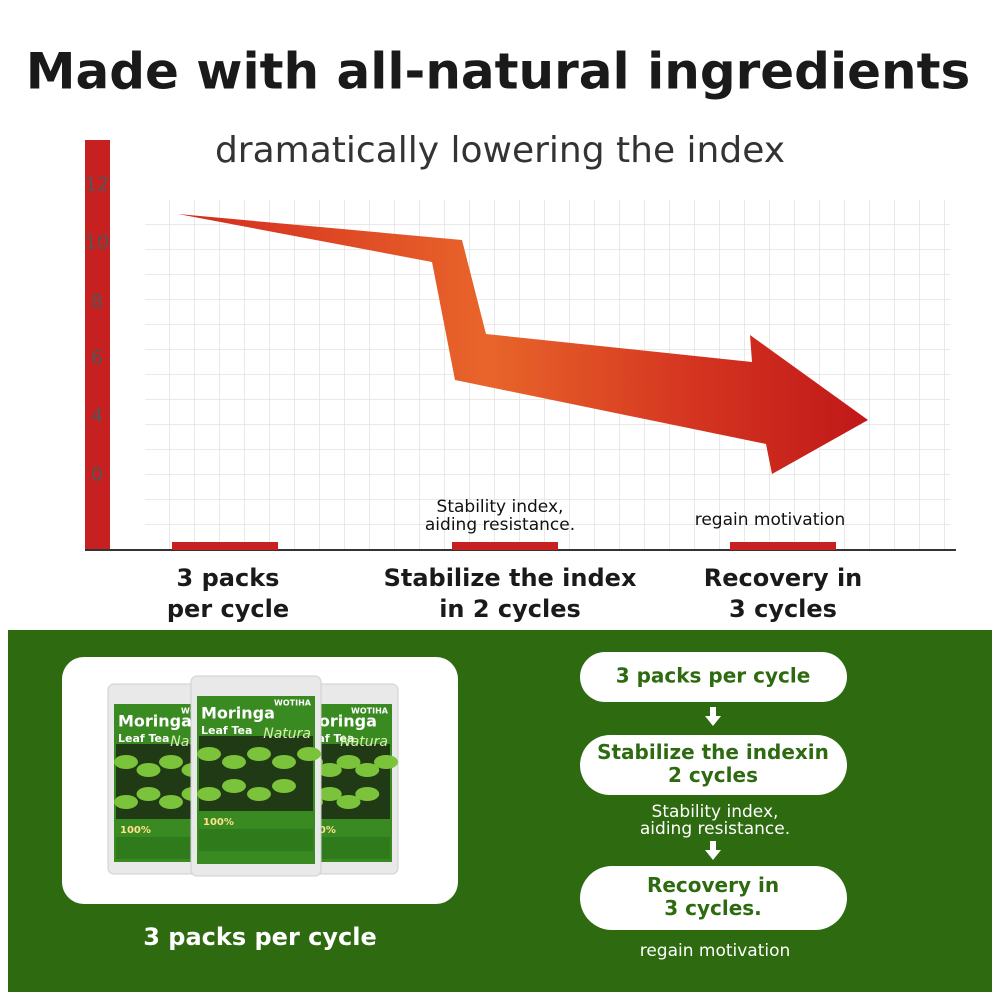  Describe the element at coordinates (715, 951) in the screenshot. I see `flow-note: regain motivation` at that location.